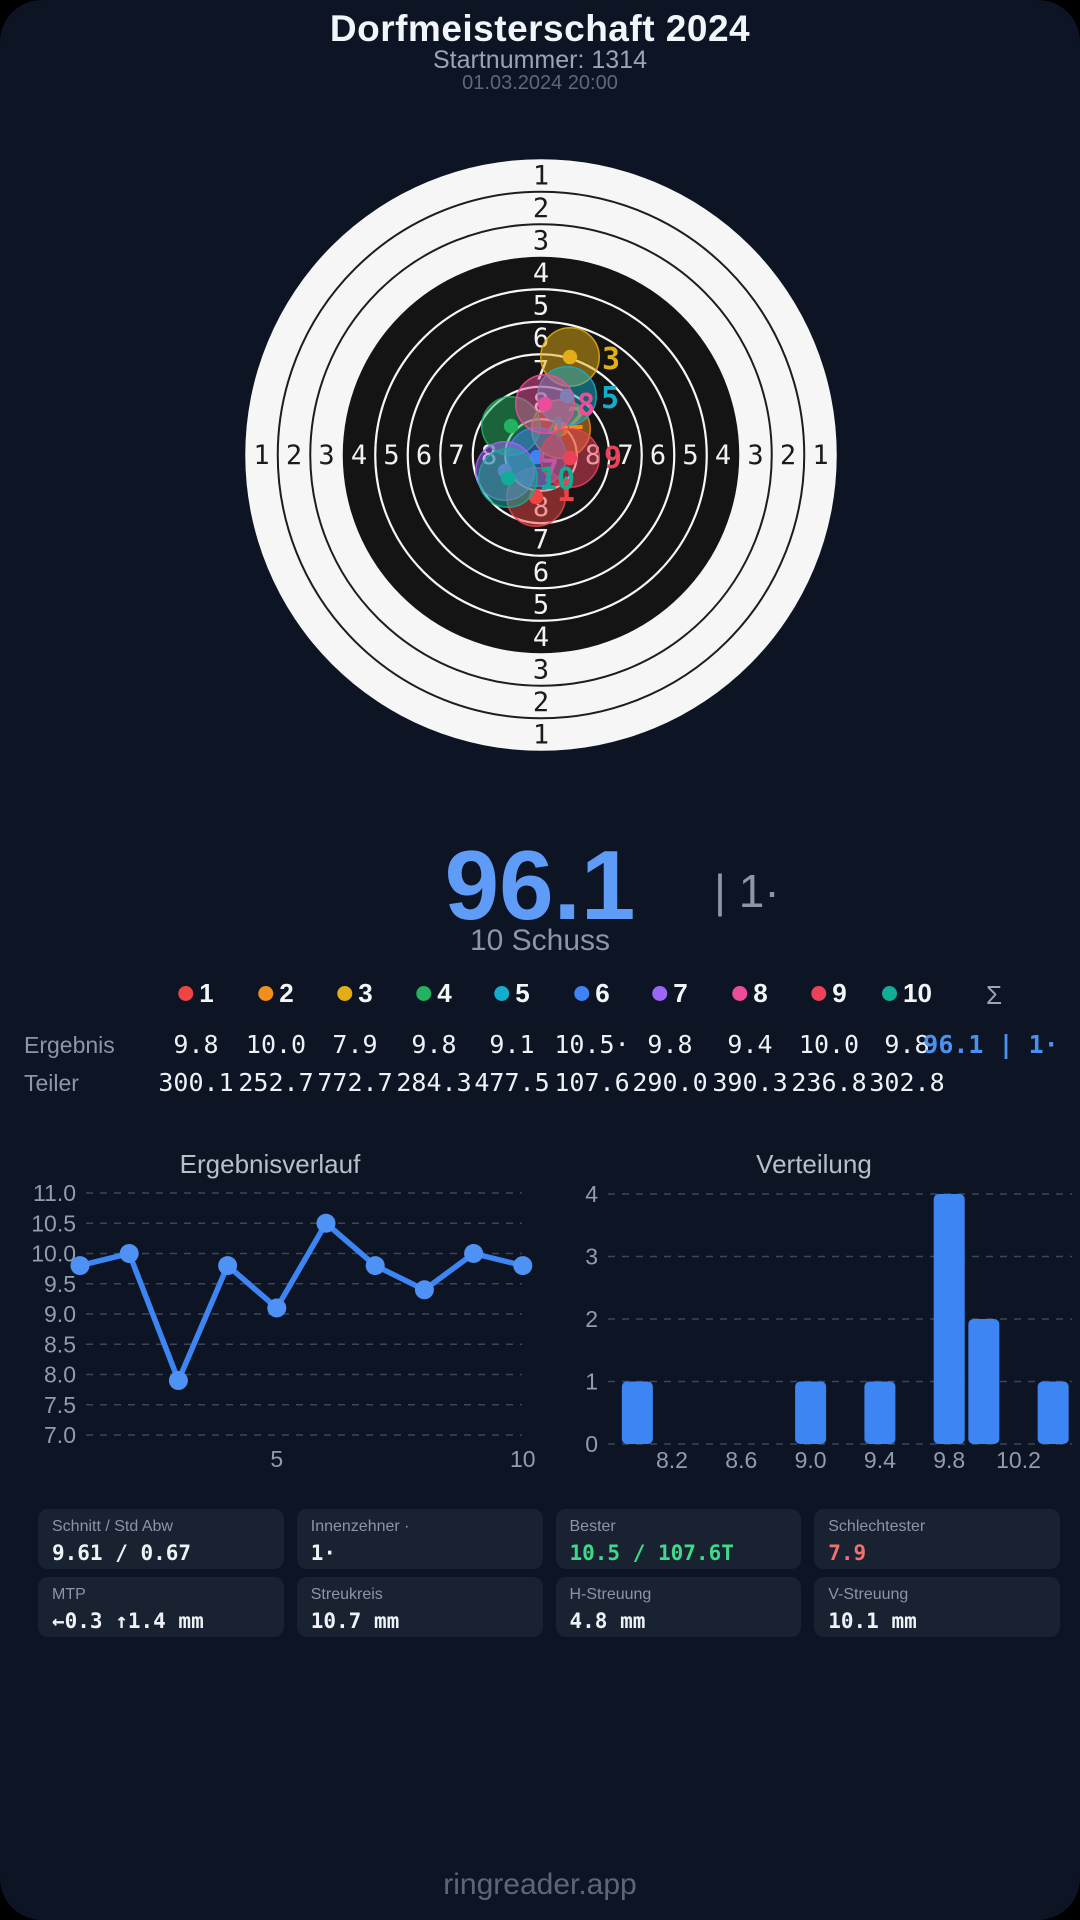 This screenshot has width=1080, height=1920. Describe the element at coordinates (69, 1594) in the screenshot. I see `stat-card-label: MTP` at that location.